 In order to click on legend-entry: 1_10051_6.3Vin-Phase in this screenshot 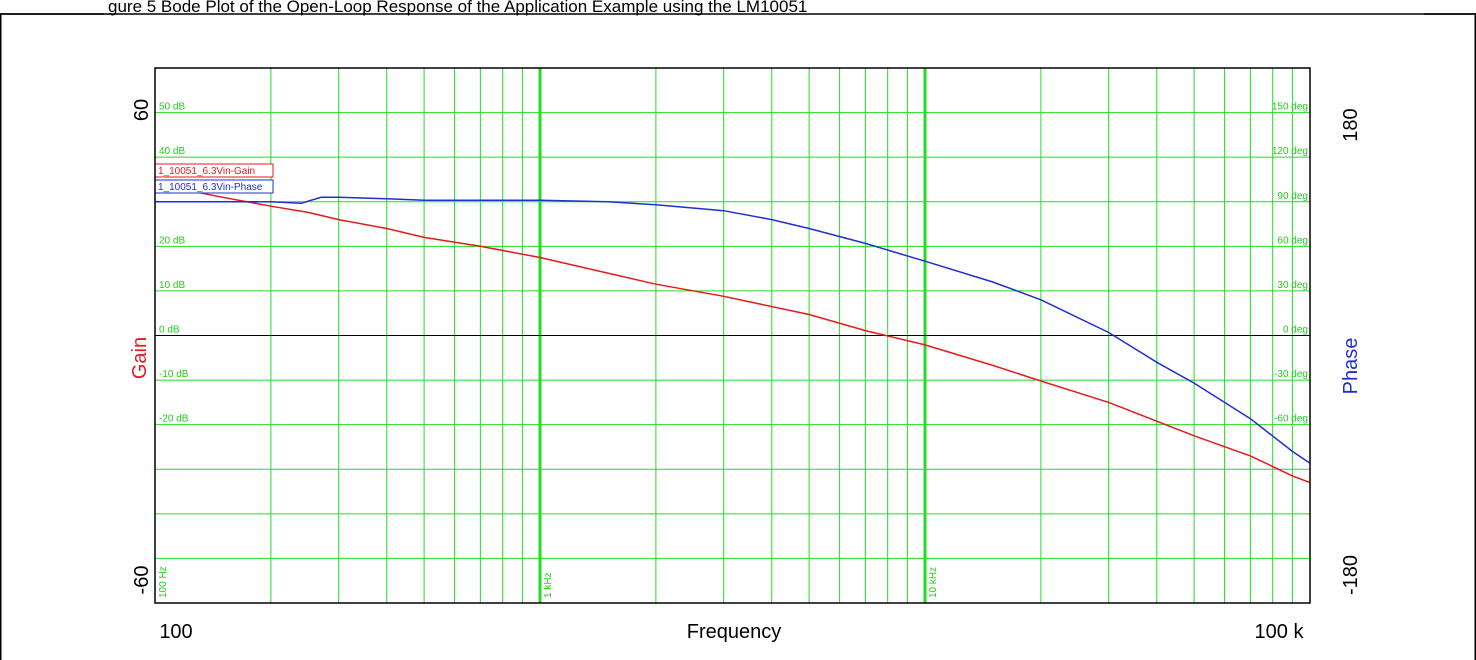, I will do `click(210, 187)`.